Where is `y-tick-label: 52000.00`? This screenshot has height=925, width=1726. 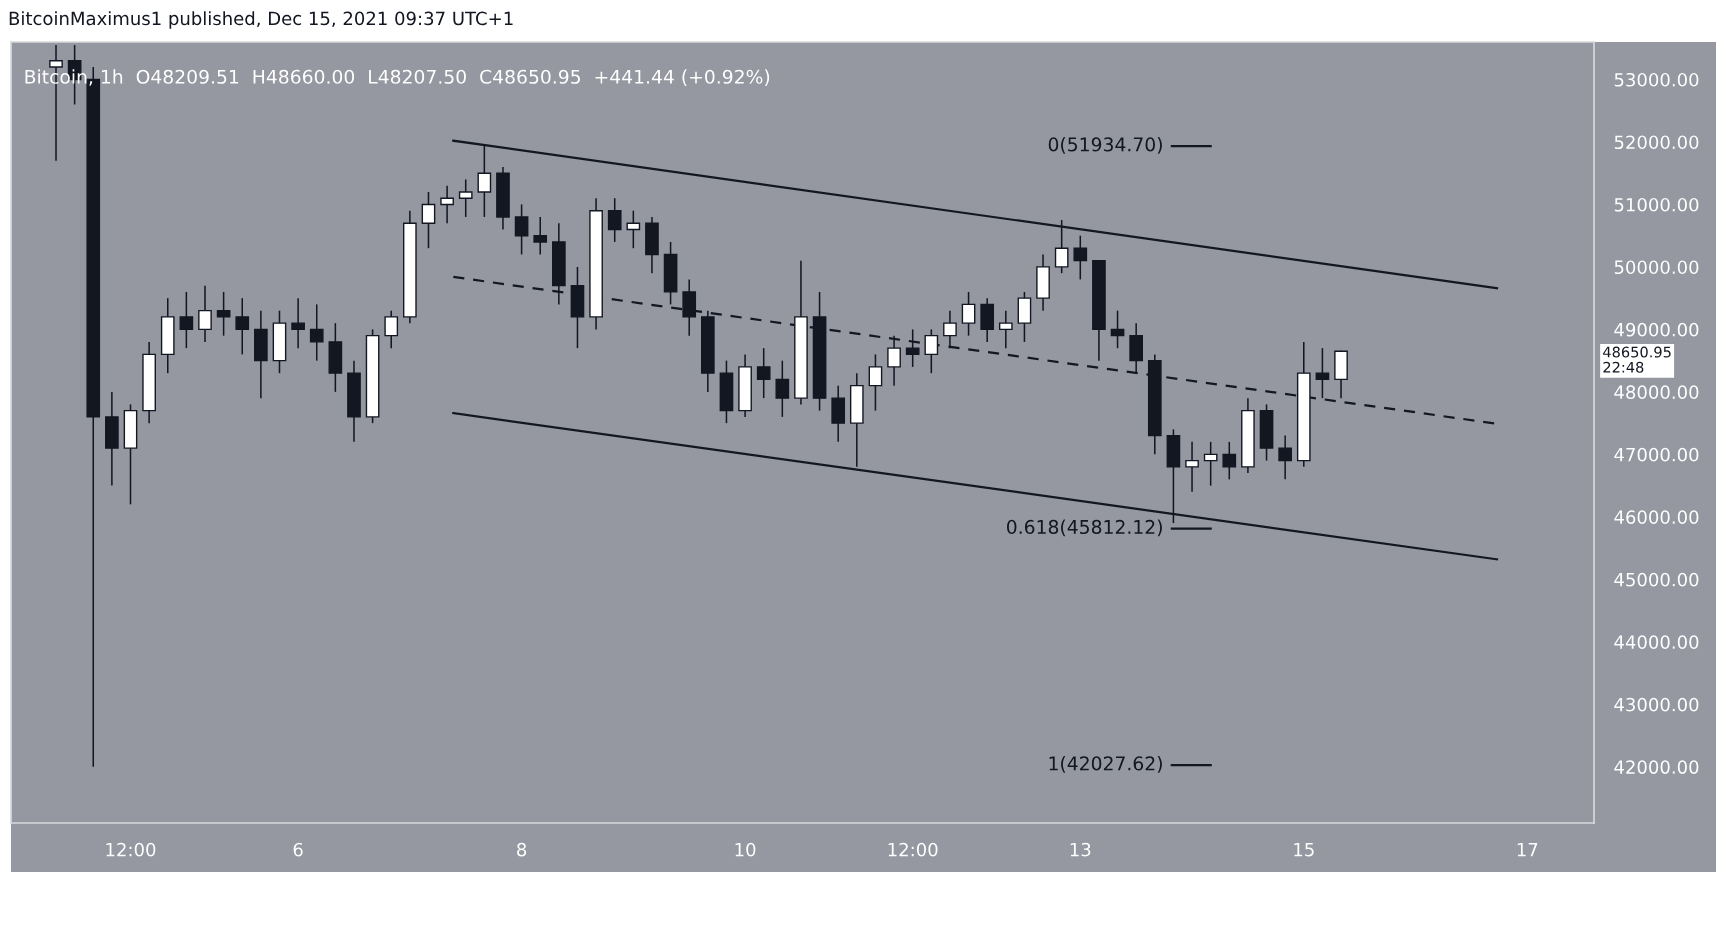 y-tick-label: 52000.00 is located at coordinates (1656, 142).